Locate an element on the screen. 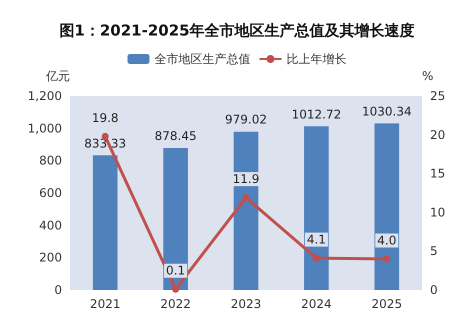 The image size is (474, 334). data-label: 1012.72 is located at coordinates (317, 114).